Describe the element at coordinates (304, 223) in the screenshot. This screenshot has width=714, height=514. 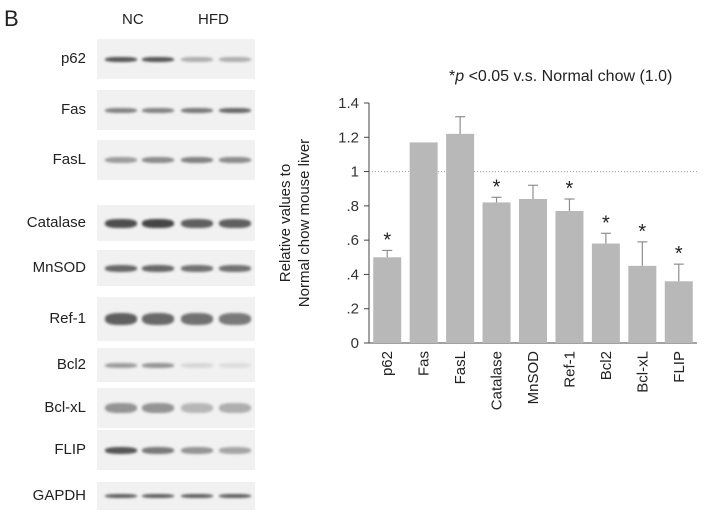
I see `y-axis-title-line2: Normal chow mouse liver` at that location.